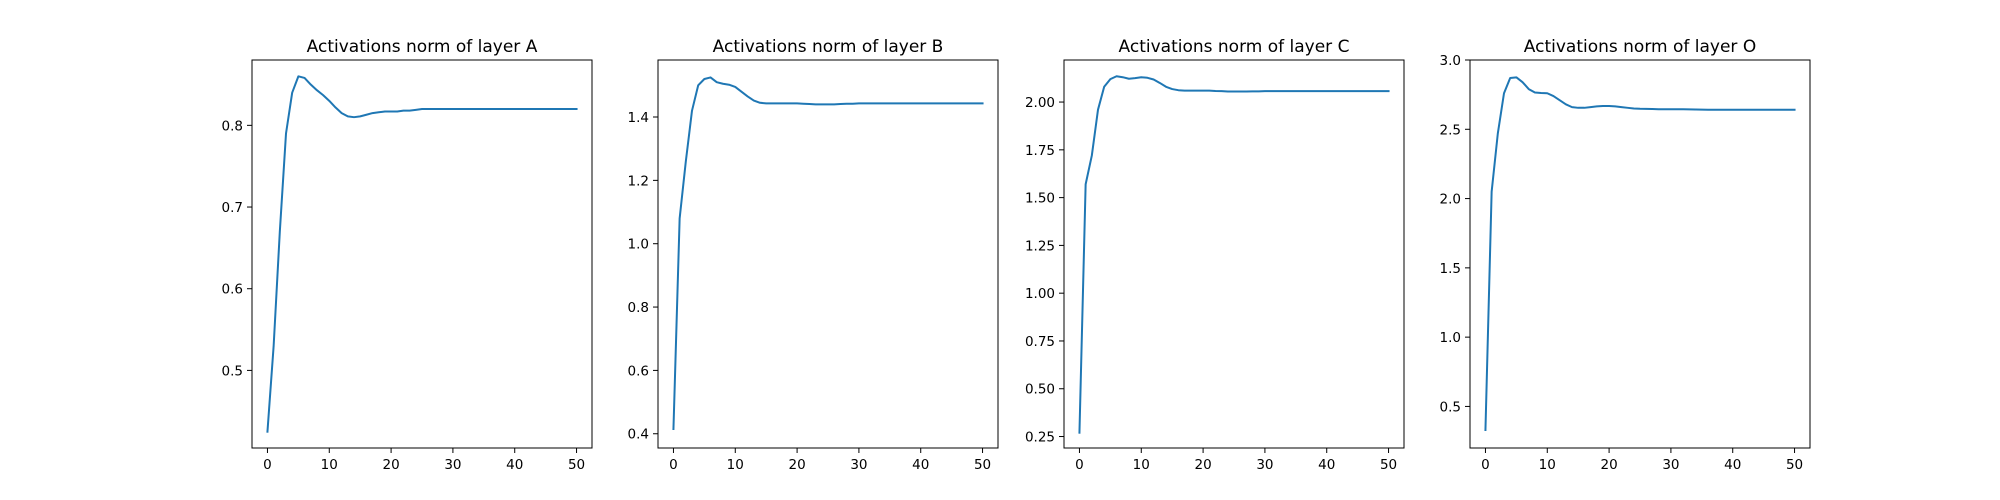 This screenshot has width=2000, height=500. What do you see at coordinates (1040, 151) in the screenshot?
I see `y-tick-label: 1.75` at bounding box center [1040, 151].